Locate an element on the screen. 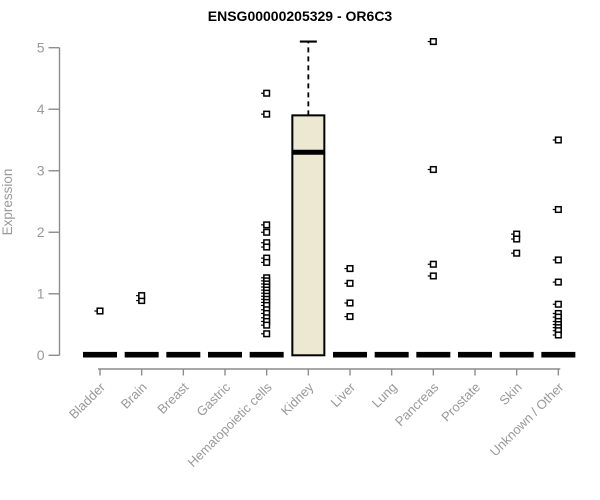 The image size is (600, 500). x-tick-label: Unknown / Other is located at coordinates (527, 419).